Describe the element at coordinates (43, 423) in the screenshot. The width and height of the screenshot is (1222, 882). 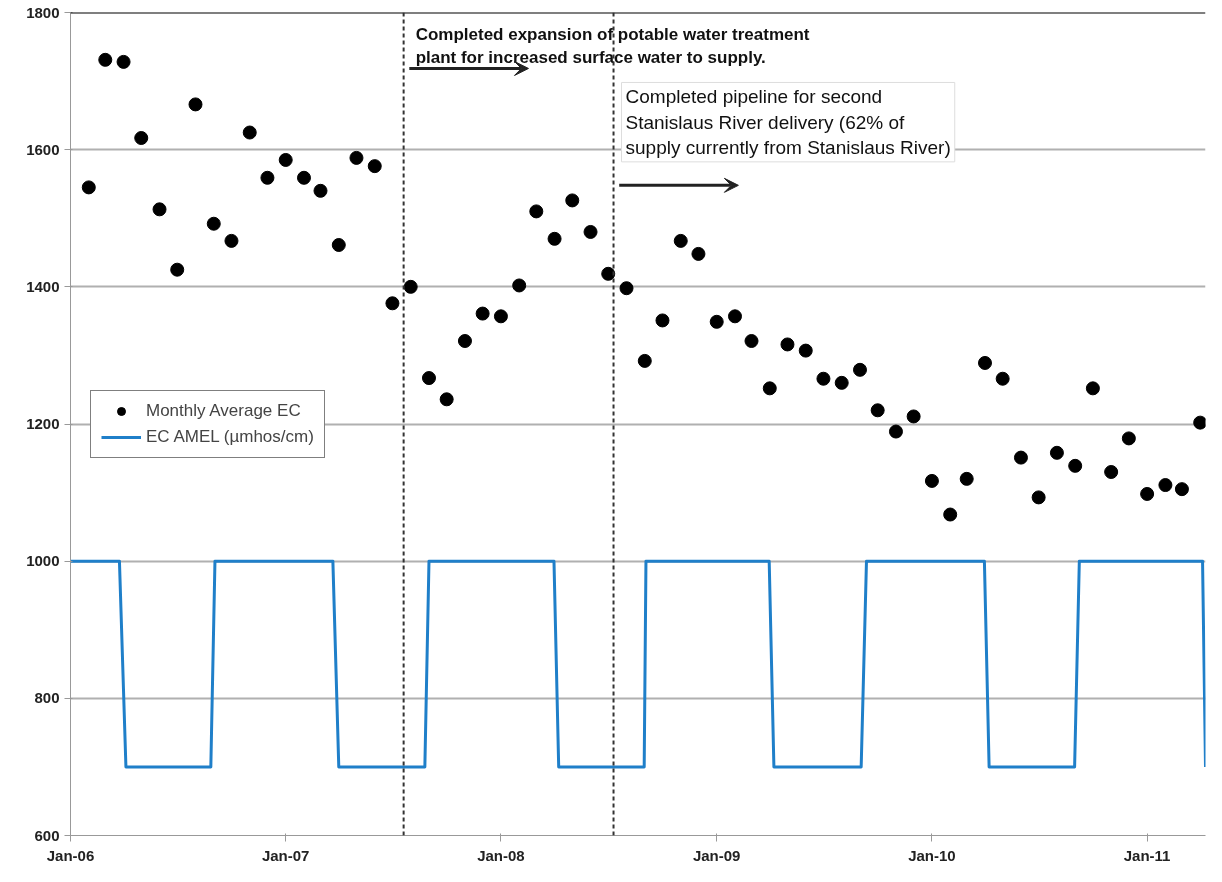
I see `y-tick-label: 1200` at that location.